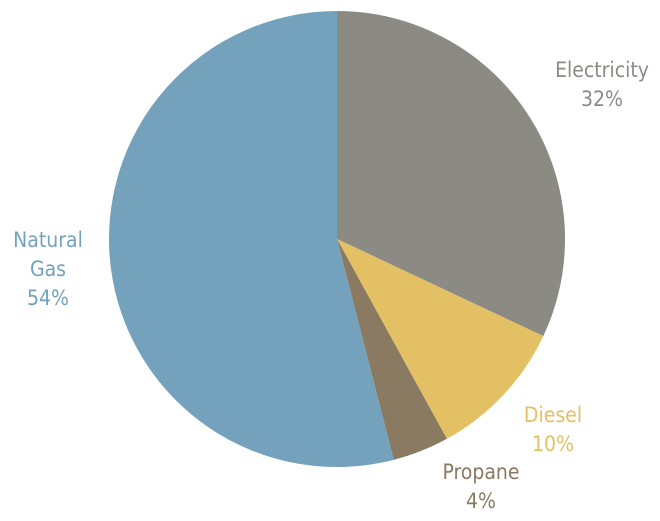 This screenshot has height=521, width=660. What do you see at coordinates (553, 429) in the screenshot?
I see `slice-label-diesel: Diesel 10%` at bounding box center [553, 429].